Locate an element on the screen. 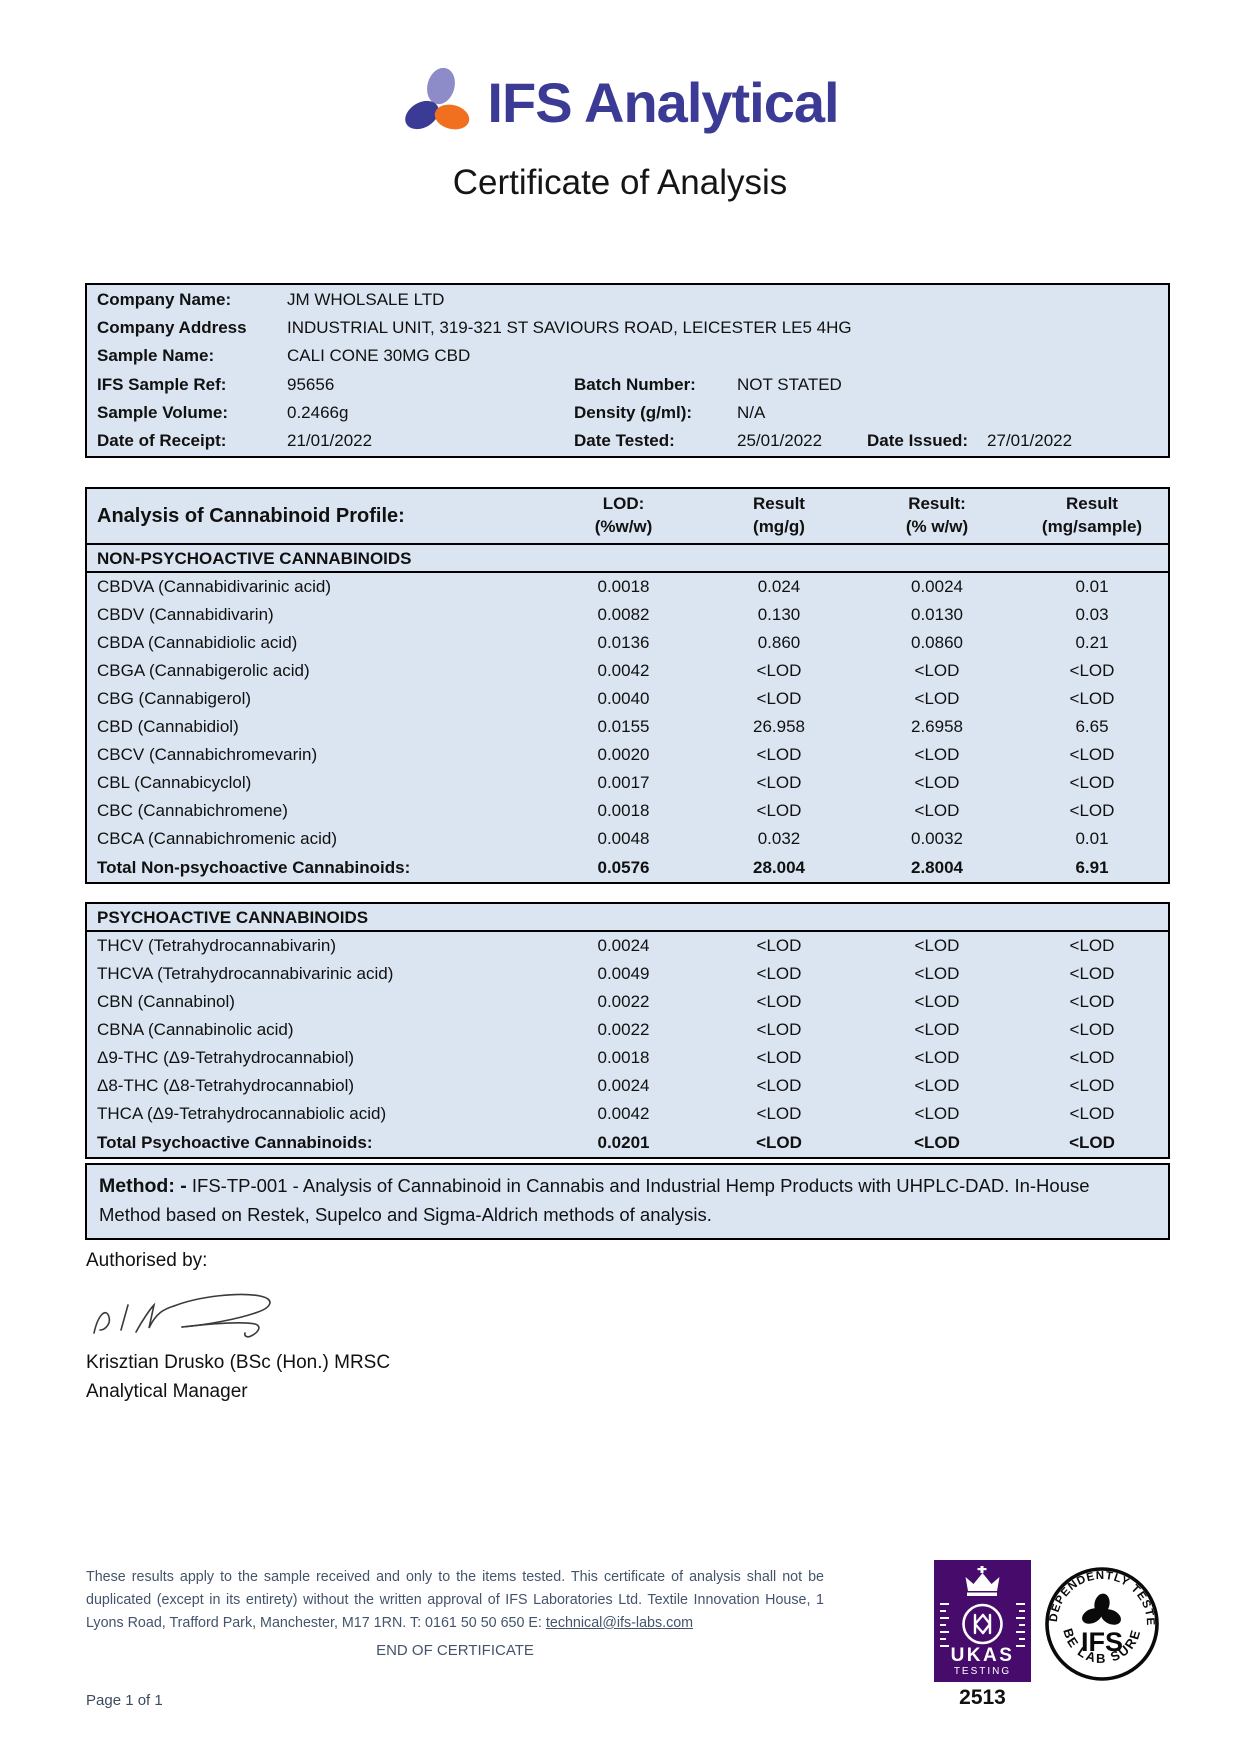 The image size is (1240, 1754). signature-strokes is located at coordinates (182, 1315).